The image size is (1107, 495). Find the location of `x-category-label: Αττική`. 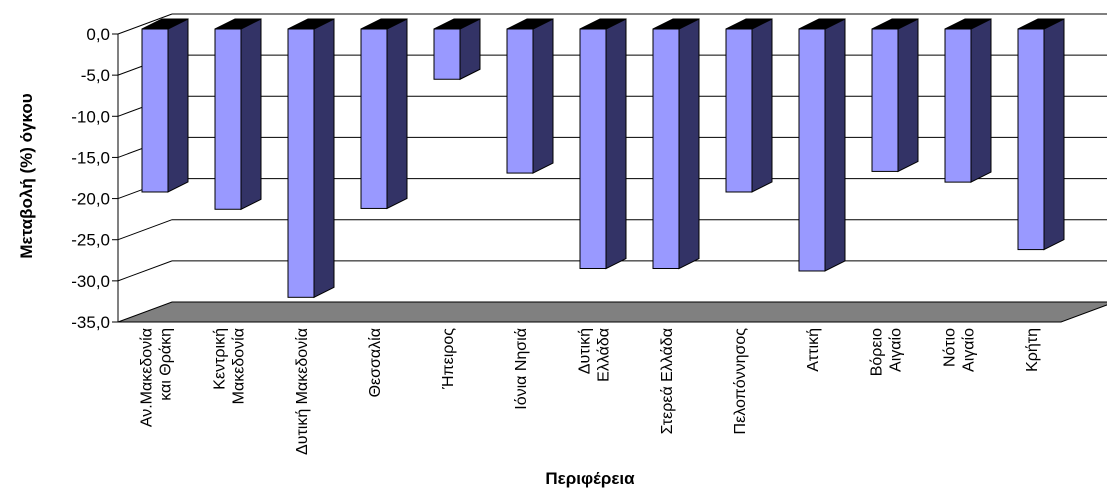

x-category-label: Αττική is located at coordinates (813, 350).